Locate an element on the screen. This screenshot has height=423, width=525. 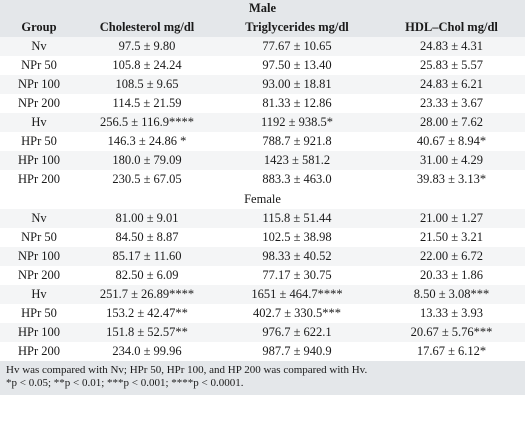
cell-hdl: 40.67 ± 8.94* is located at coordinates (451, 141).